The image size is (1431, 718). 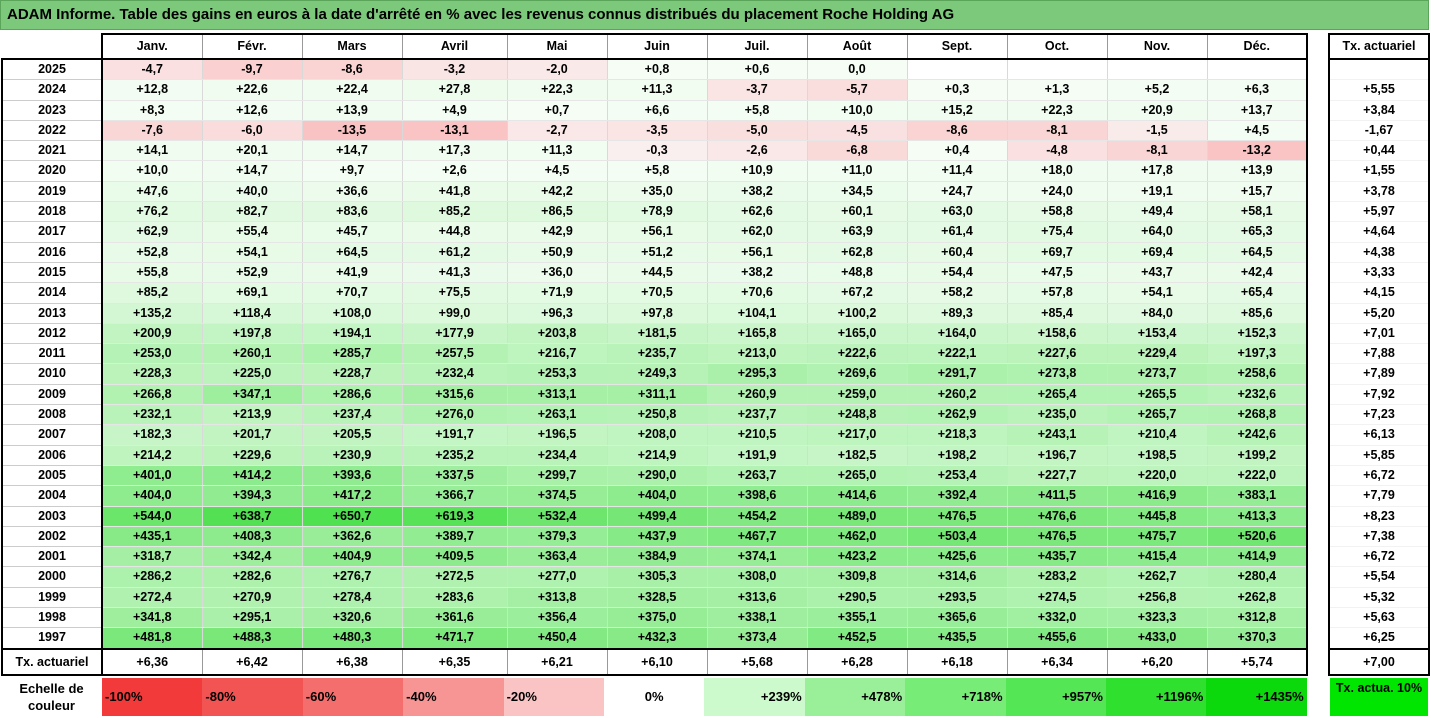 I want to click on year-rate-cell: +5,20, so click(x=1379, y=313).